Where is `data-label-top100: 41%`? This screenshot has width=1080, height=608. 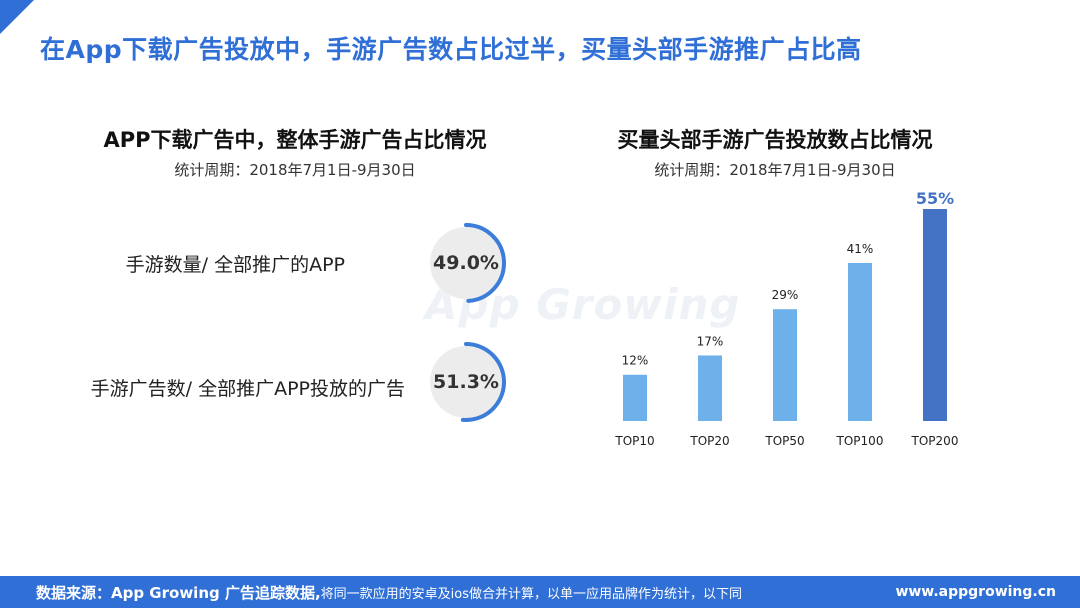
data-label-top100: 41% is located at coordinates (860, 249).